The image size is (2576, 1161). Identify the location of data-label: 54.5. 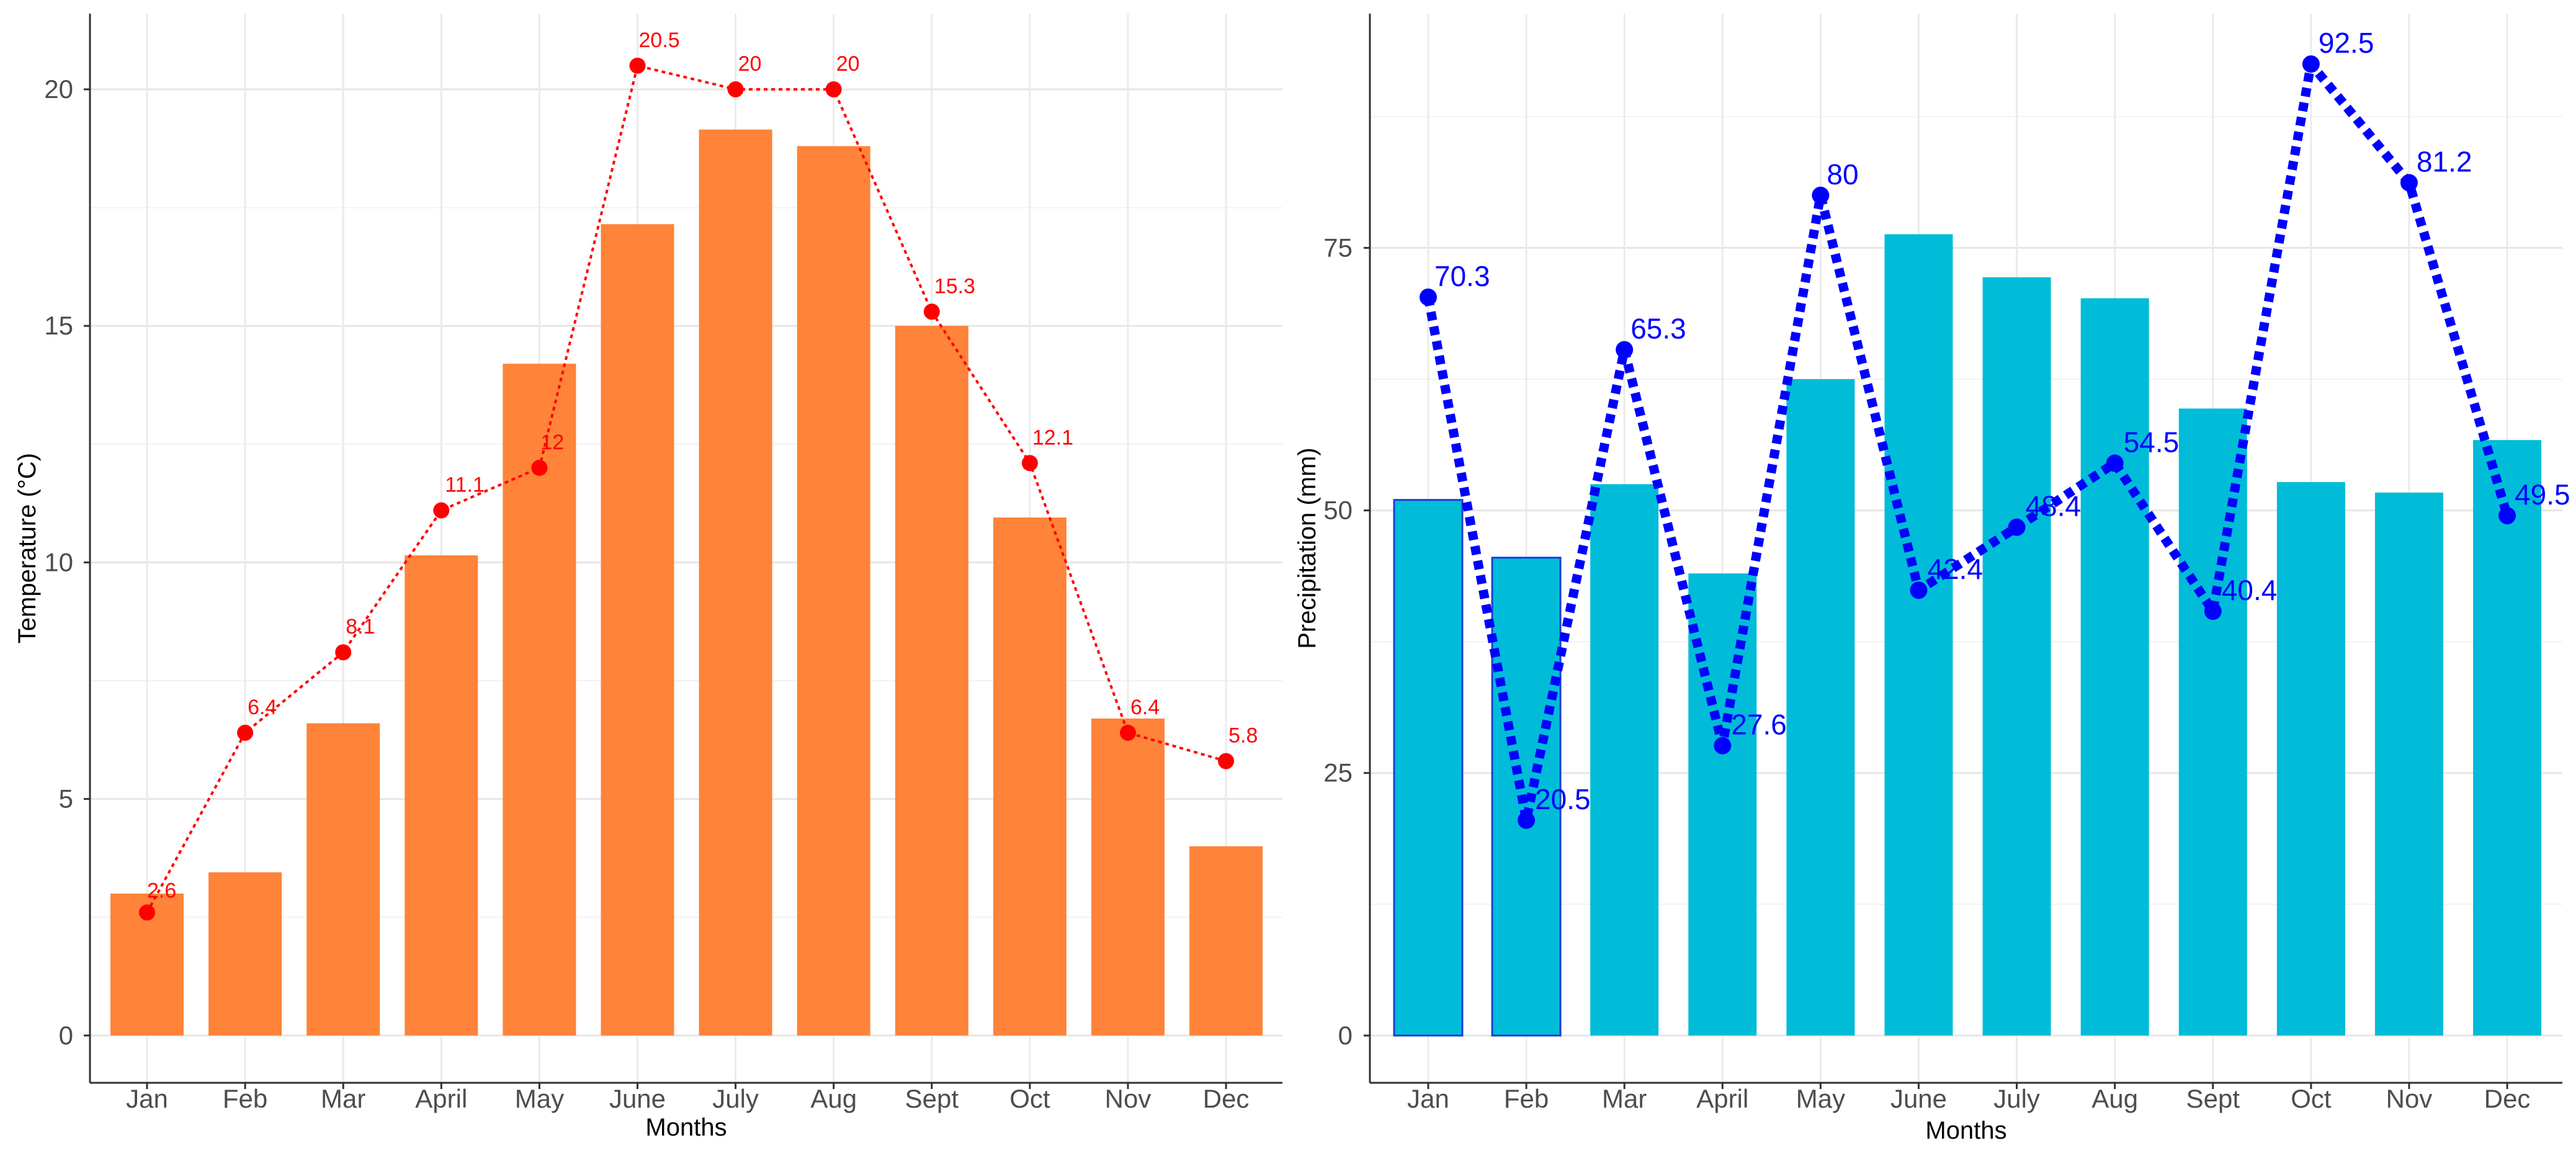
(2152, 442).